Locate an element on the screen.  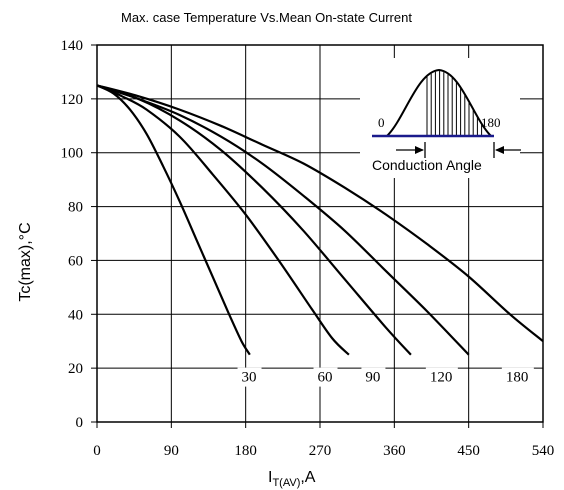
x-axis-label-sub: T(AV) is located at coordinates (286, 483).